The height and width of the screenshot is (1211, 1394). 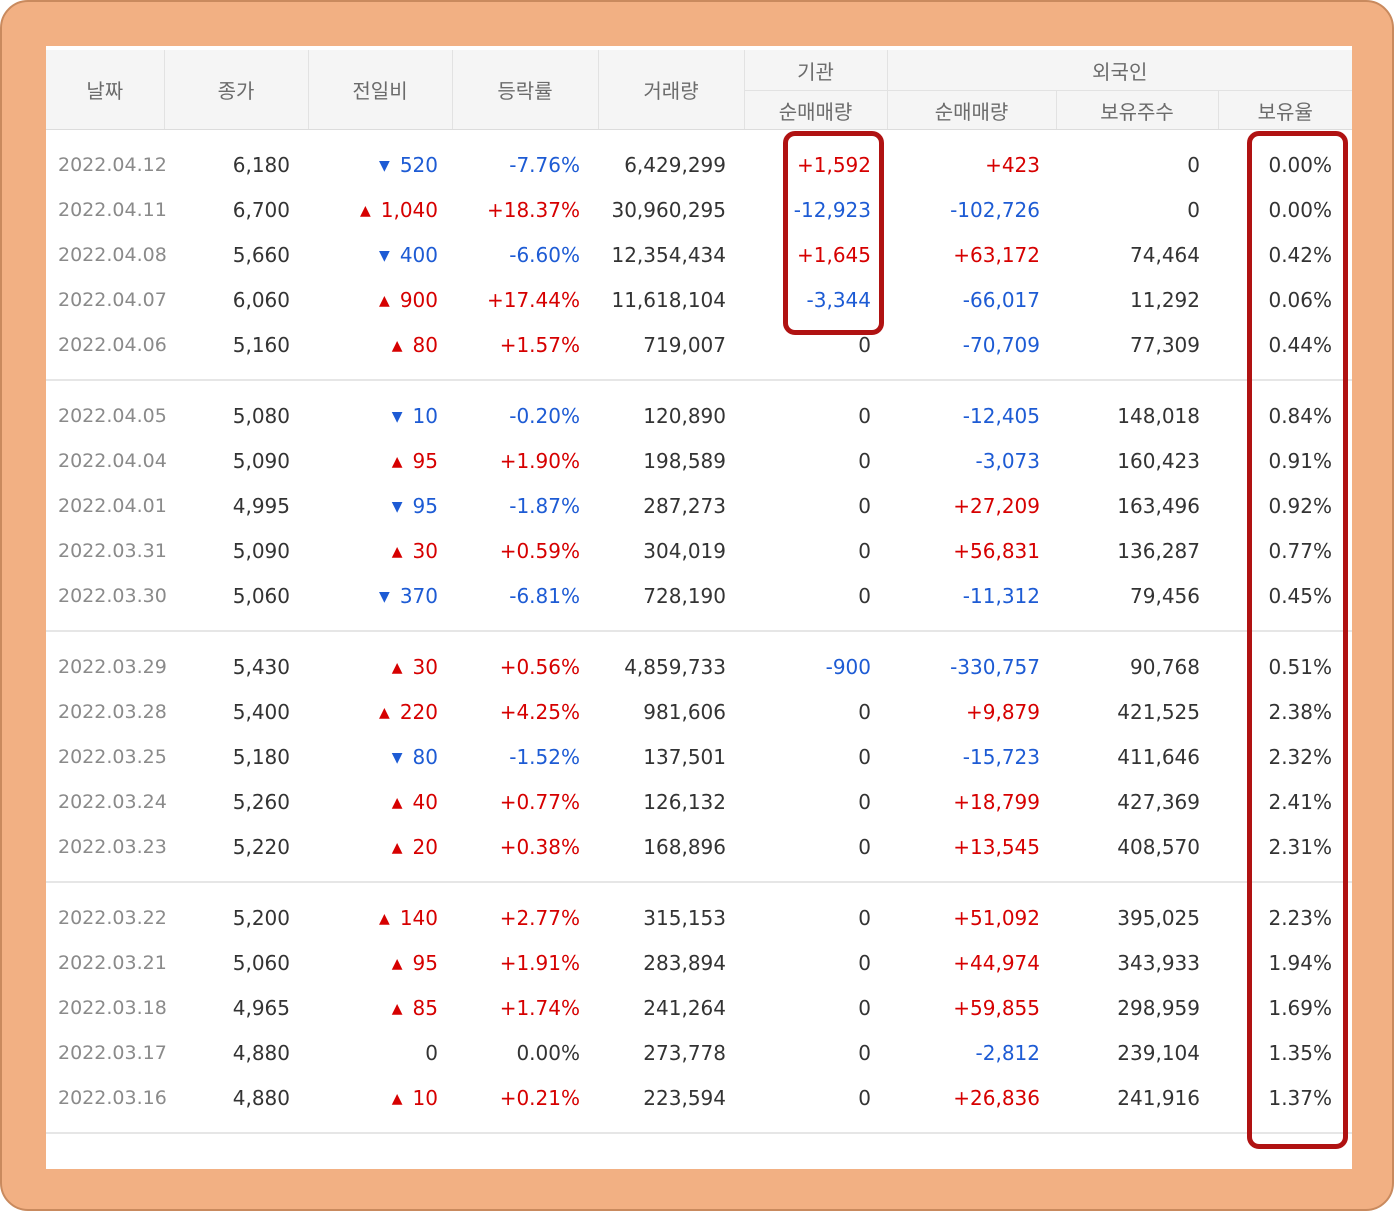 What do you see at coordinates (380, 460) in the screenshot?
I see `cell-change: ▲ 95` at bounding box center [380, 460].